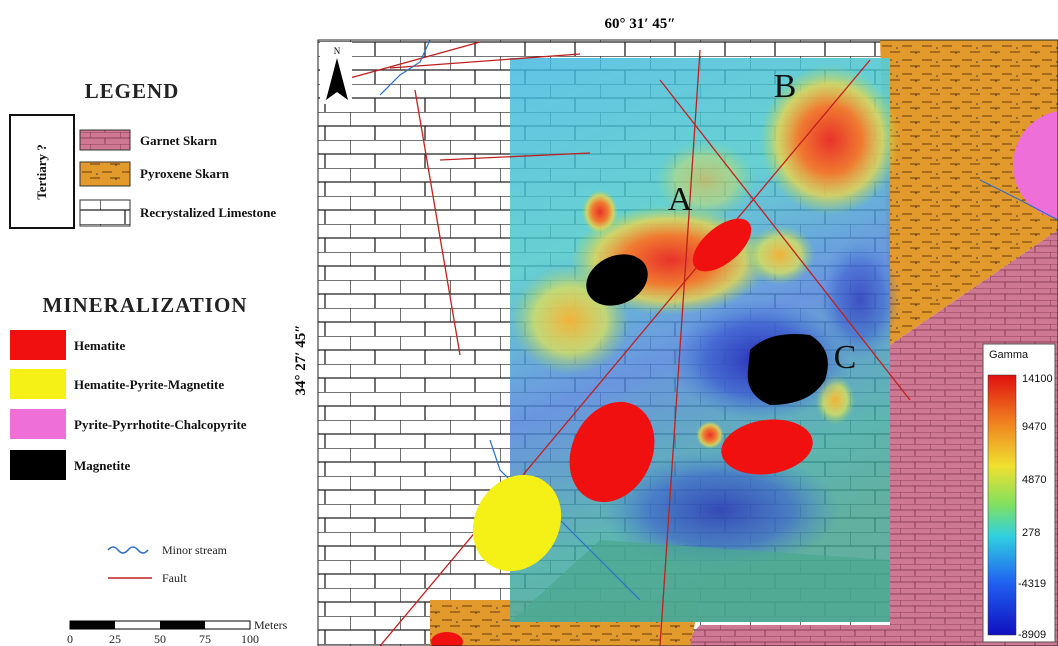 This screenshot has width=1058, height=646. What do you see at coordinates (1009, 355) in the screenshot?
I see `colorbar-title: Gamma` at bounding box center [1009, 355].